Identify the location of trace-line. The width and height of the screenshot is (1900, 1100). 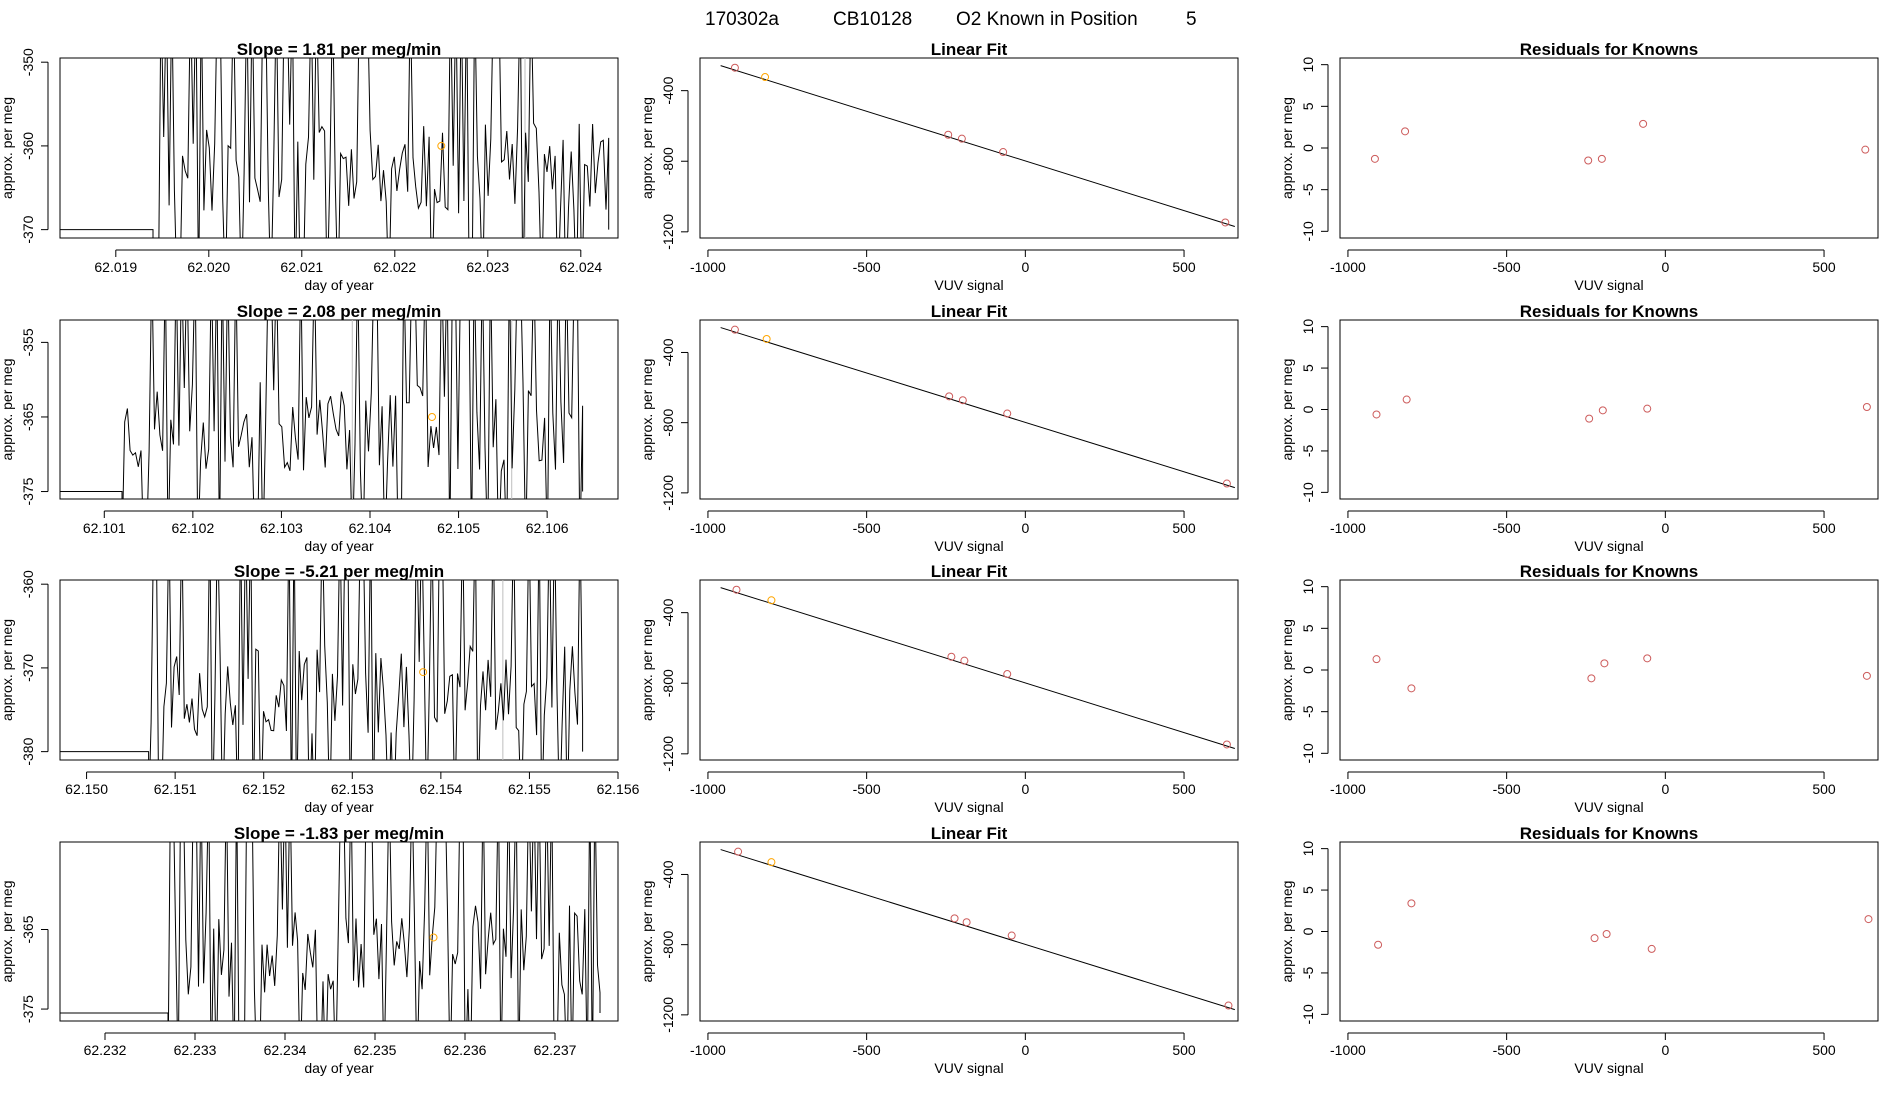
(330, 931).